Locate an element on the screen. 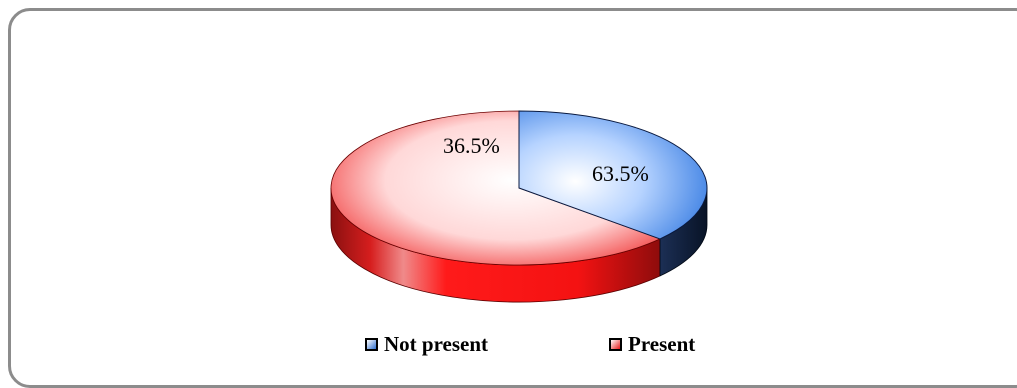 The image size is (1017, 388). data-label-0: 36.5% is located at coordinates (471, 145).